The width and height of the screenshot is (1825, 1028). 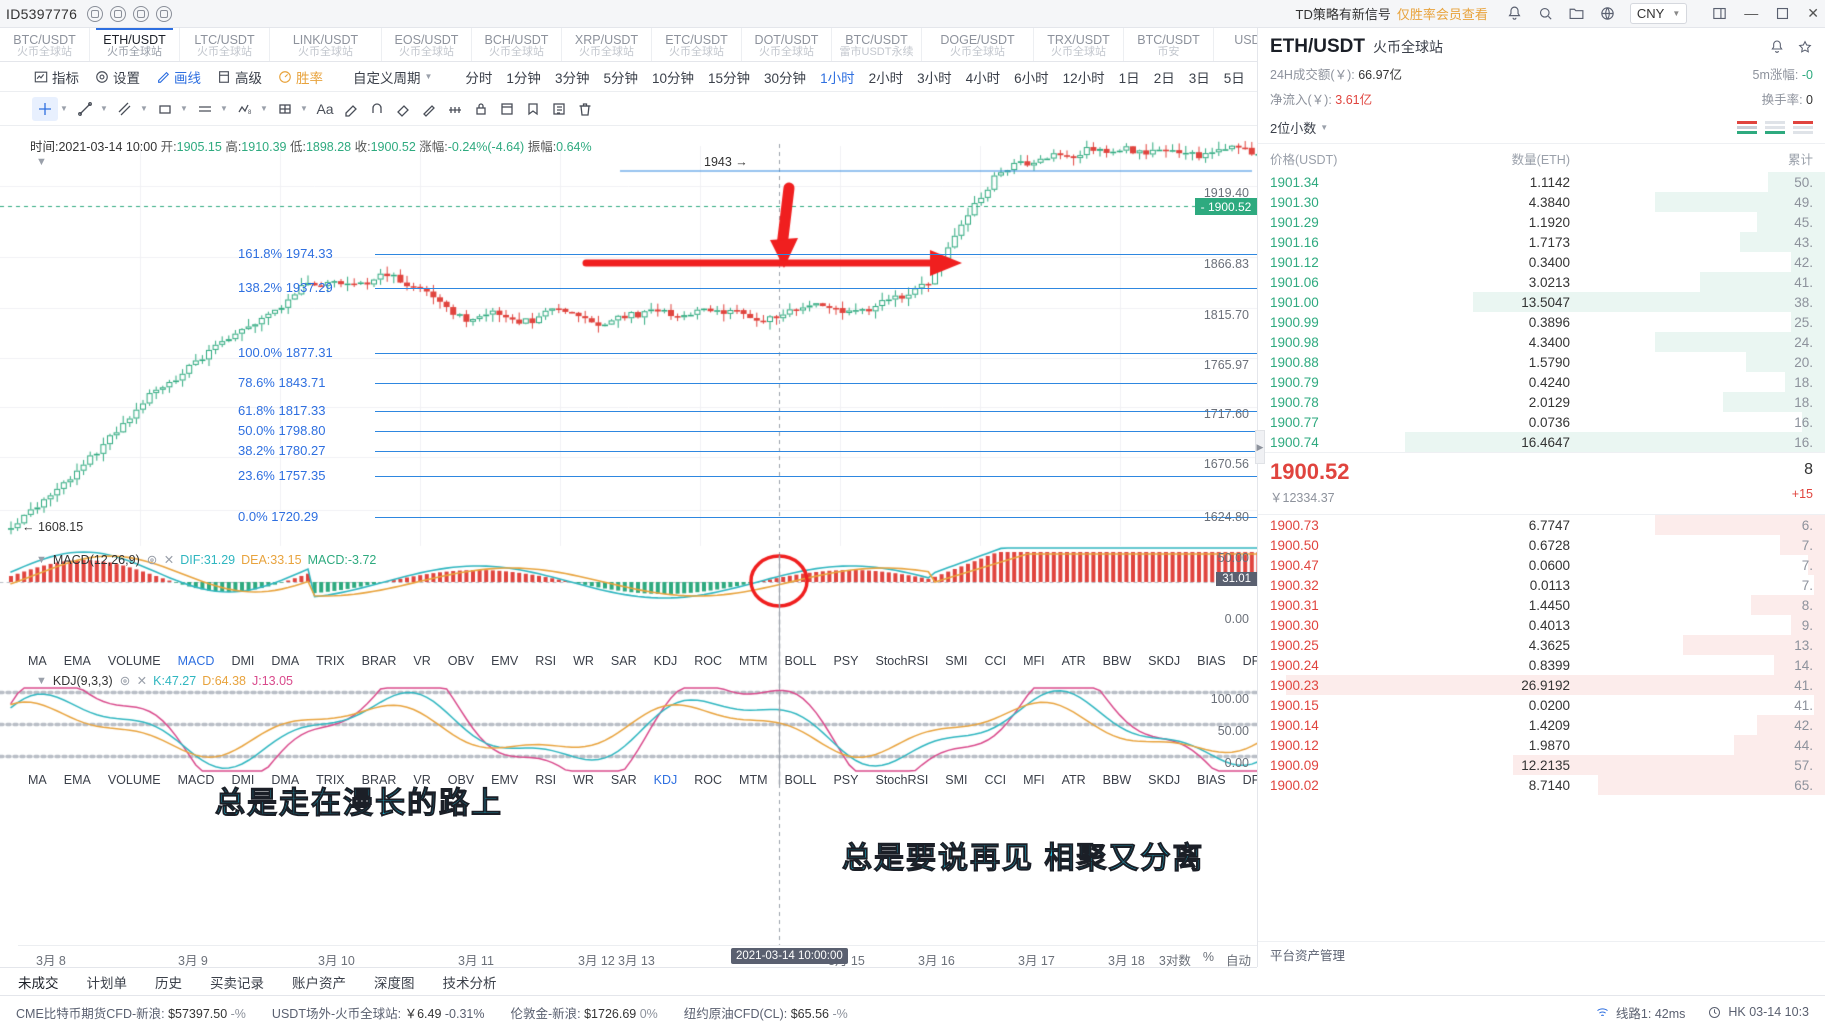 What do you see at coordinates (45, 44) in the screenshot?
I see `symbol-tab-btc-usdt: BTC/USDT 火币全球站` at bounding box center [45, 44].